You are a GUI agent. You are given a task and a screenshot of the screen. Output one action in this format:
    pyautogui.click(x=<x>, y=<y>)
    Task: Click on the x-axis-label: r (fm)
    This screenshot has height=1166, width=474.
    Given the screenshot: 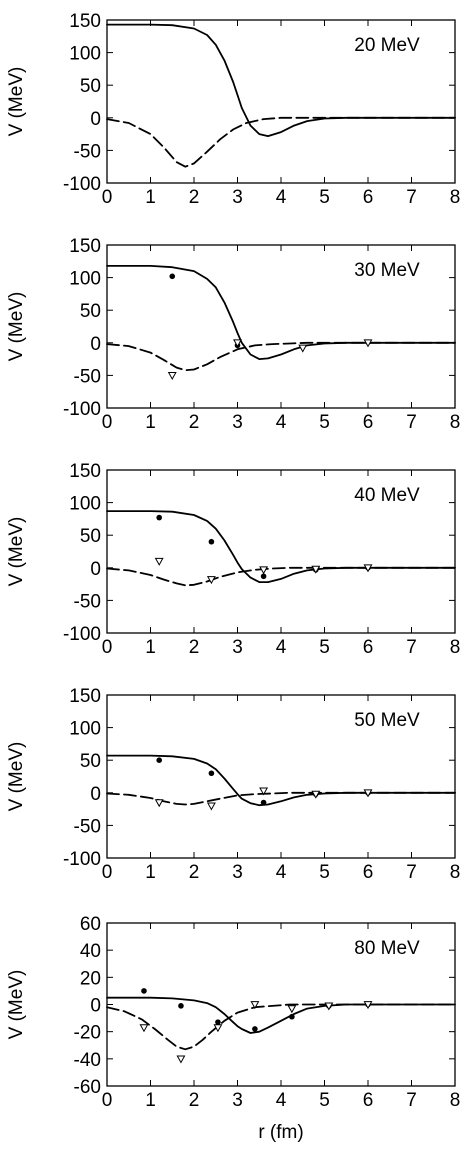 What is the action you would take?
    pyautogui.click(x=280, y=1132)
    